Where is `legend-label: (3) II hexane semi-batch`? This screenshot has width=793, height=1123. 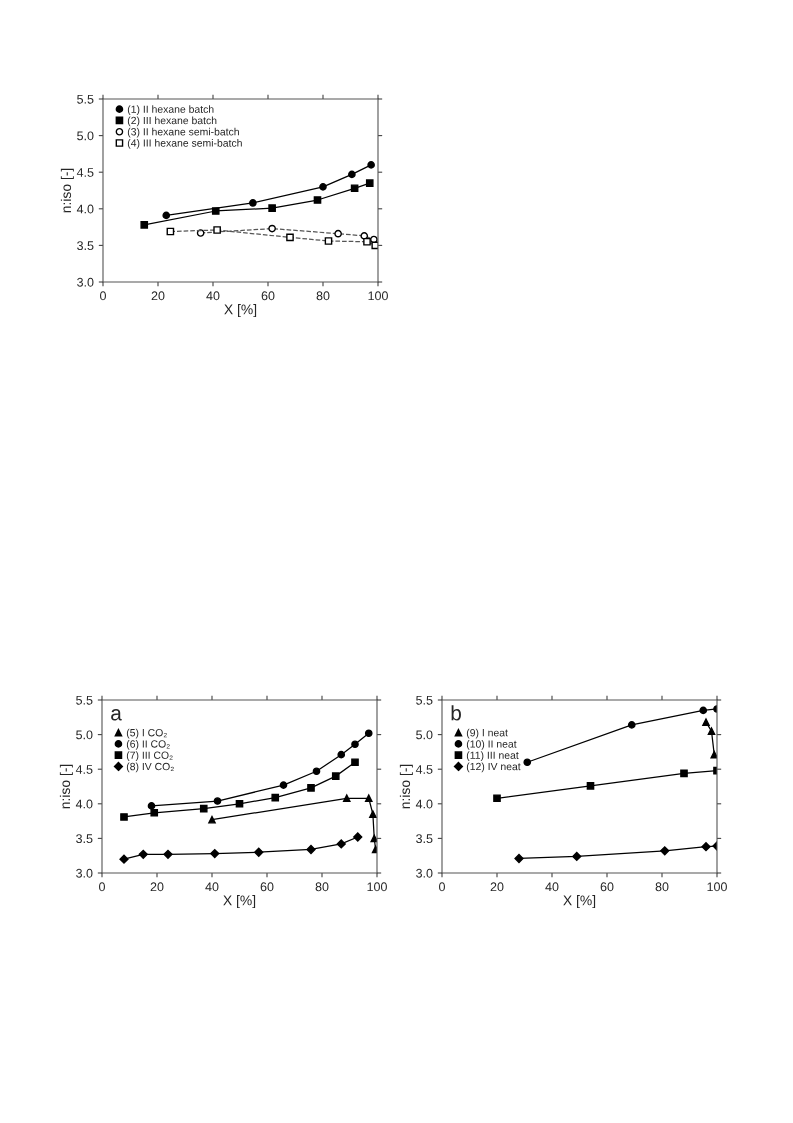 legend-label: (3) II hexane semi-batch is located at coordinates (183, 132).